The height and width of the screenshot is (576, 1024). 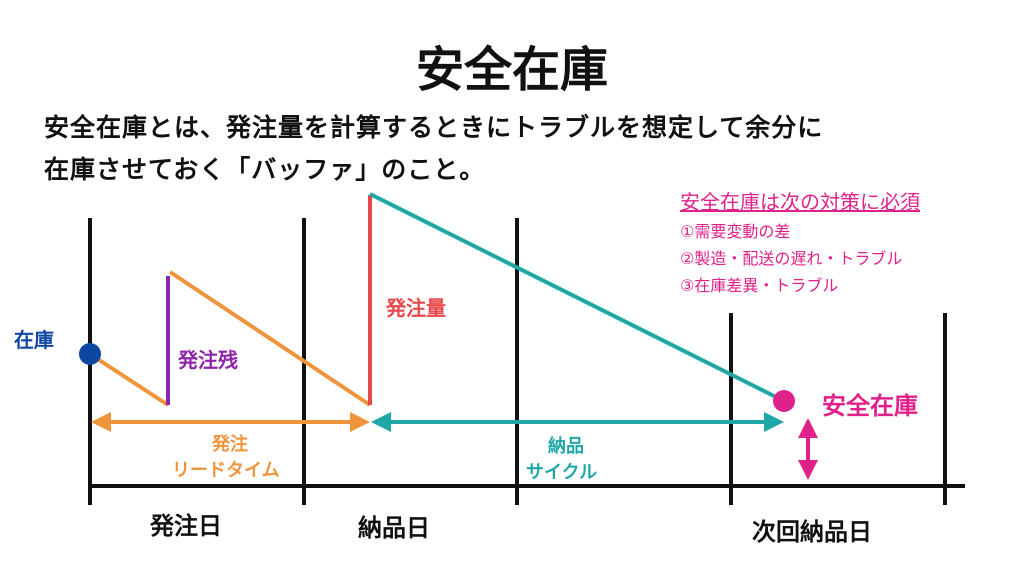 What do you see at coordinates (566, 446) in the screenshot?
I see `delivery-cycle-label-line1: 納品` at bounding box center [566, 446].